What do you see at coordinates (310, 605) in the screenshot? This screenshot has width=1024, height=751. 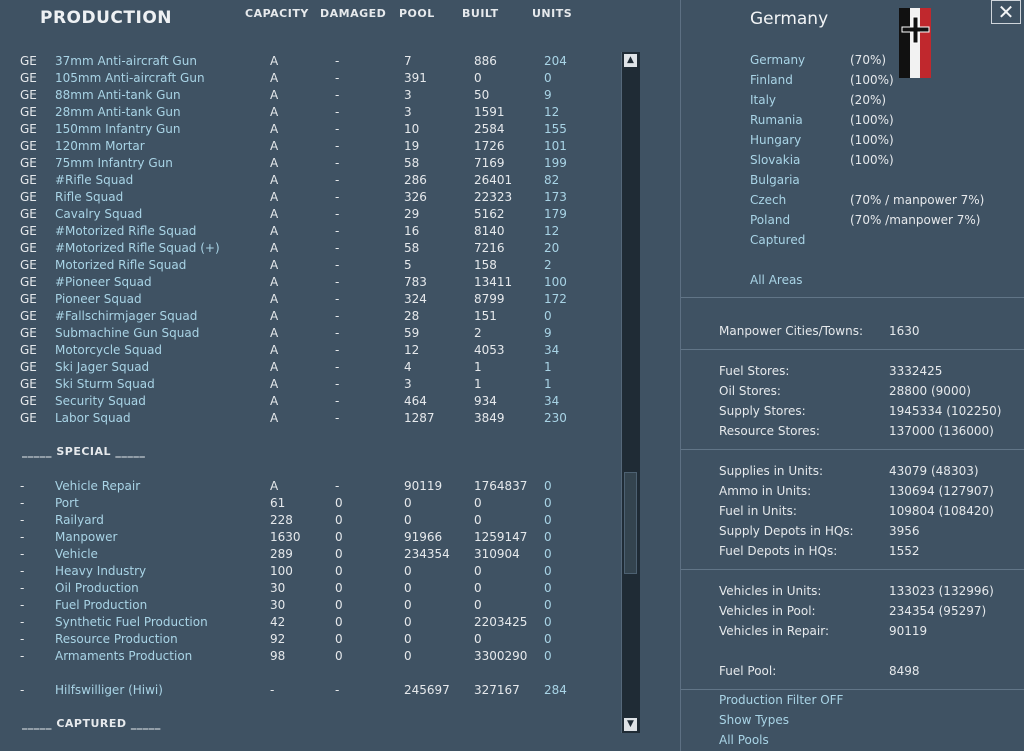 I see `table-row-special: - Fuel Production 30 0 0 0 0` at bounding box center [310, 605].